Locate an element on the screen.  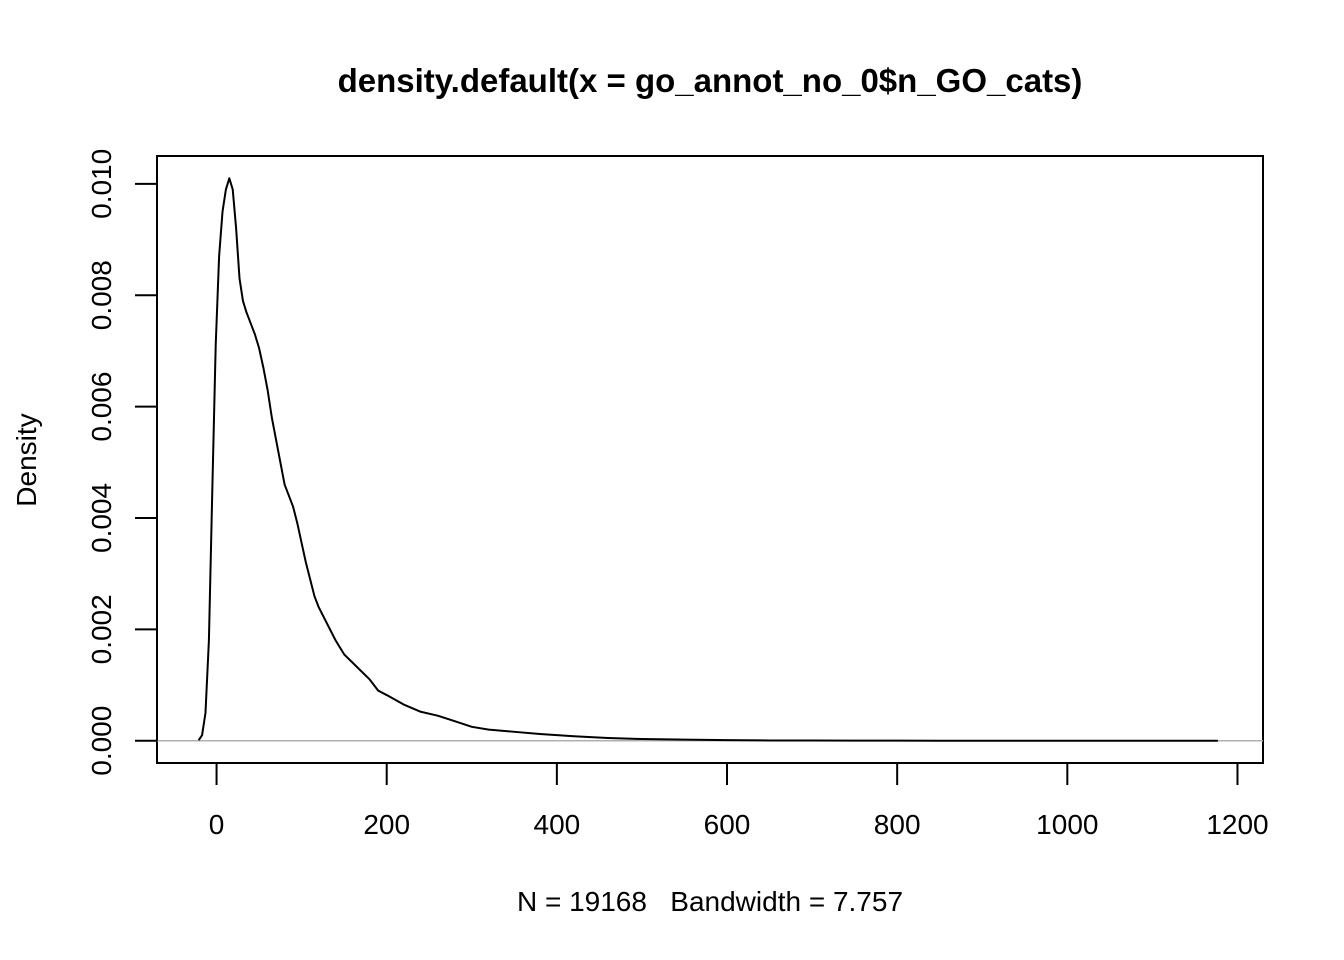
x-tick-label: 800 is located at coordinates (897, 824).